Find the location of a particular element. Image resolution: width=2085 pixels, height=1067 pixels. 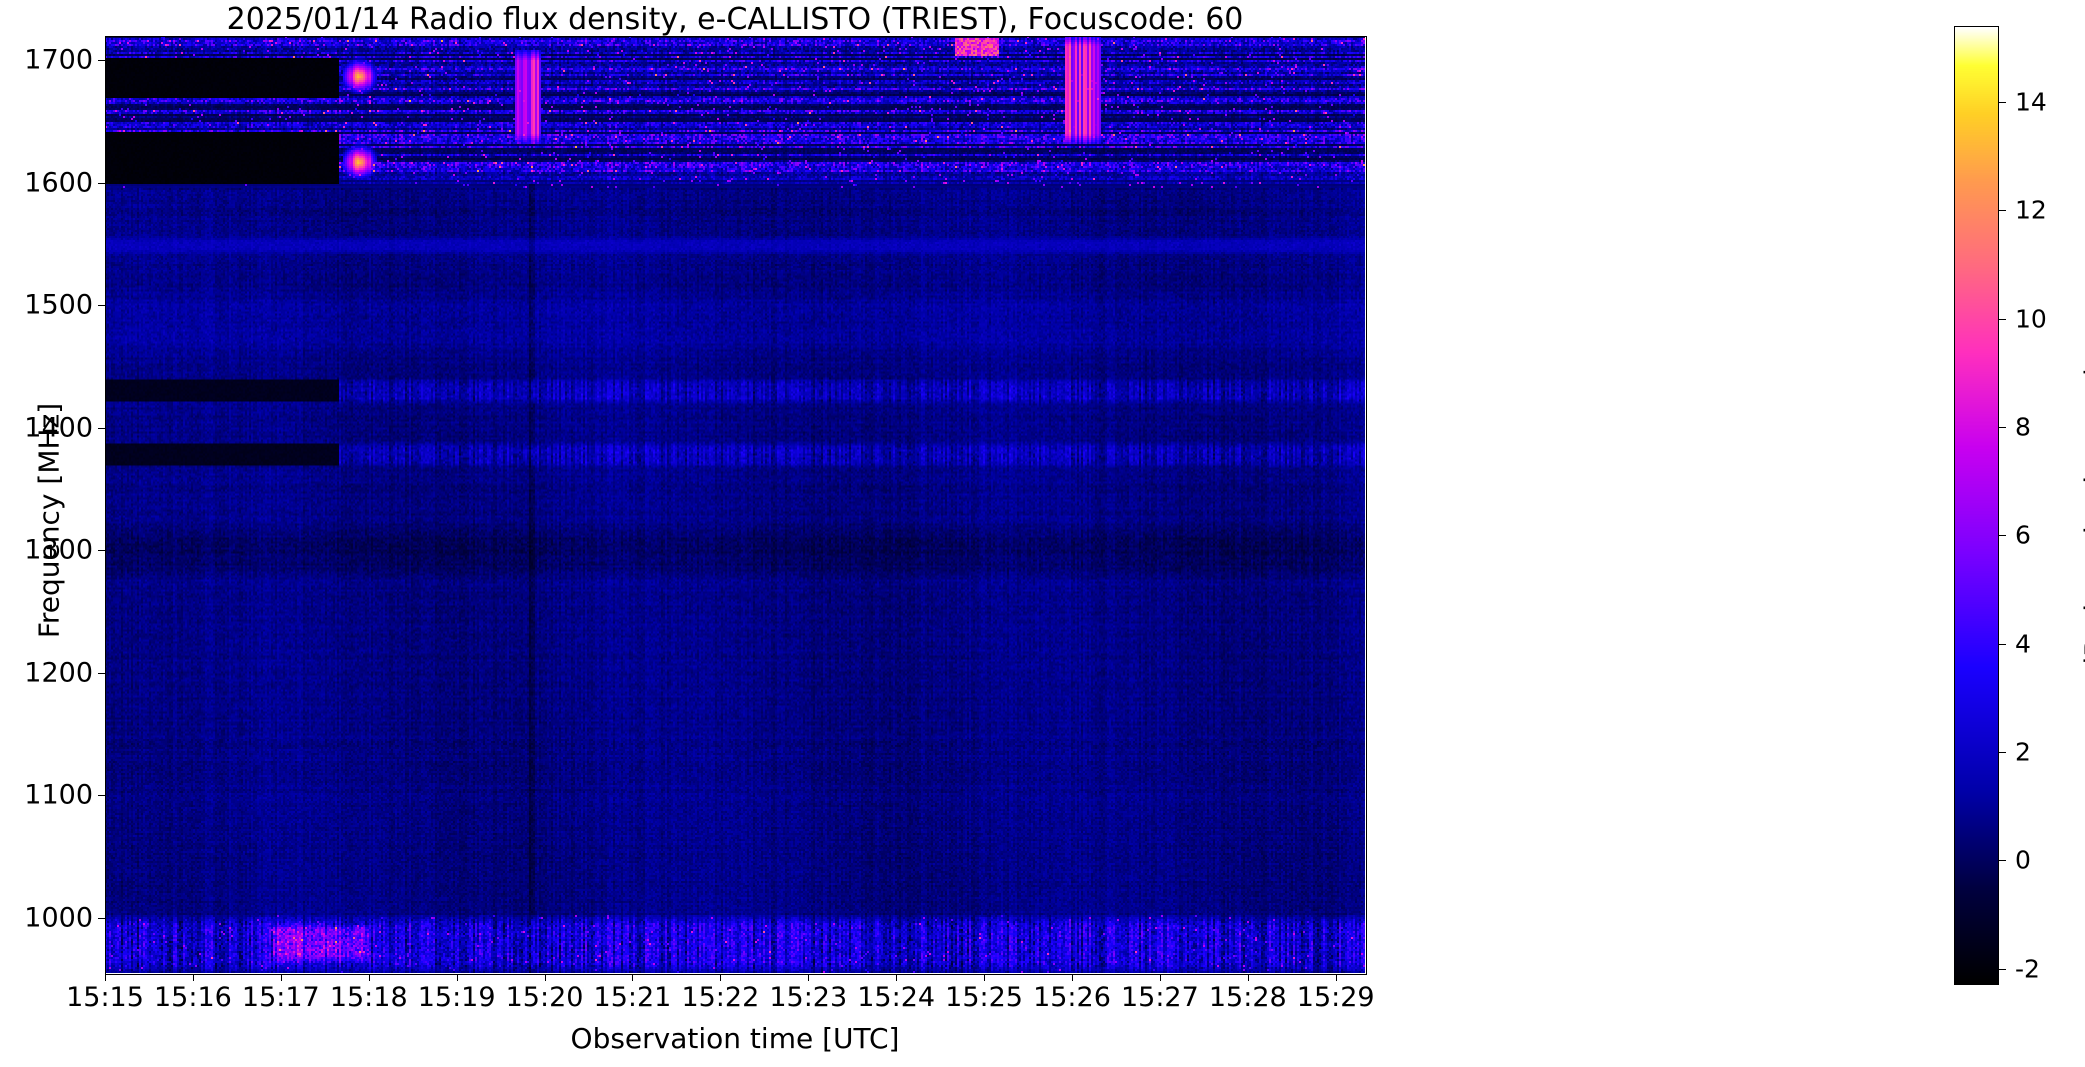

x-axis-label: Observation time [UTC] is located at coordinates (735, 1038).